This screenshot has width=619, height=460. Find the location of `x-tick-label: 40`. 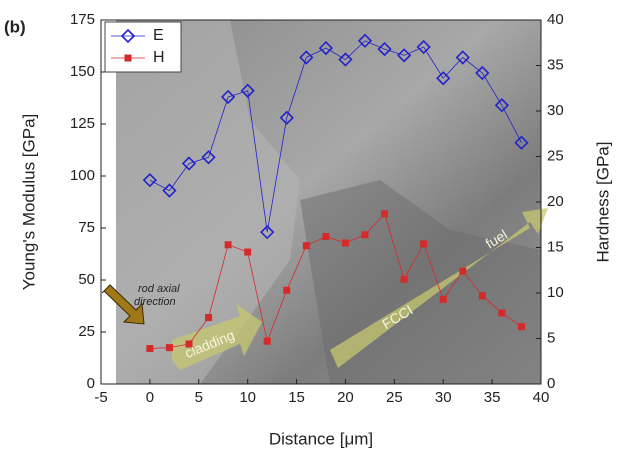

x-tick-label: 40 is located at coordinates (541, 397).